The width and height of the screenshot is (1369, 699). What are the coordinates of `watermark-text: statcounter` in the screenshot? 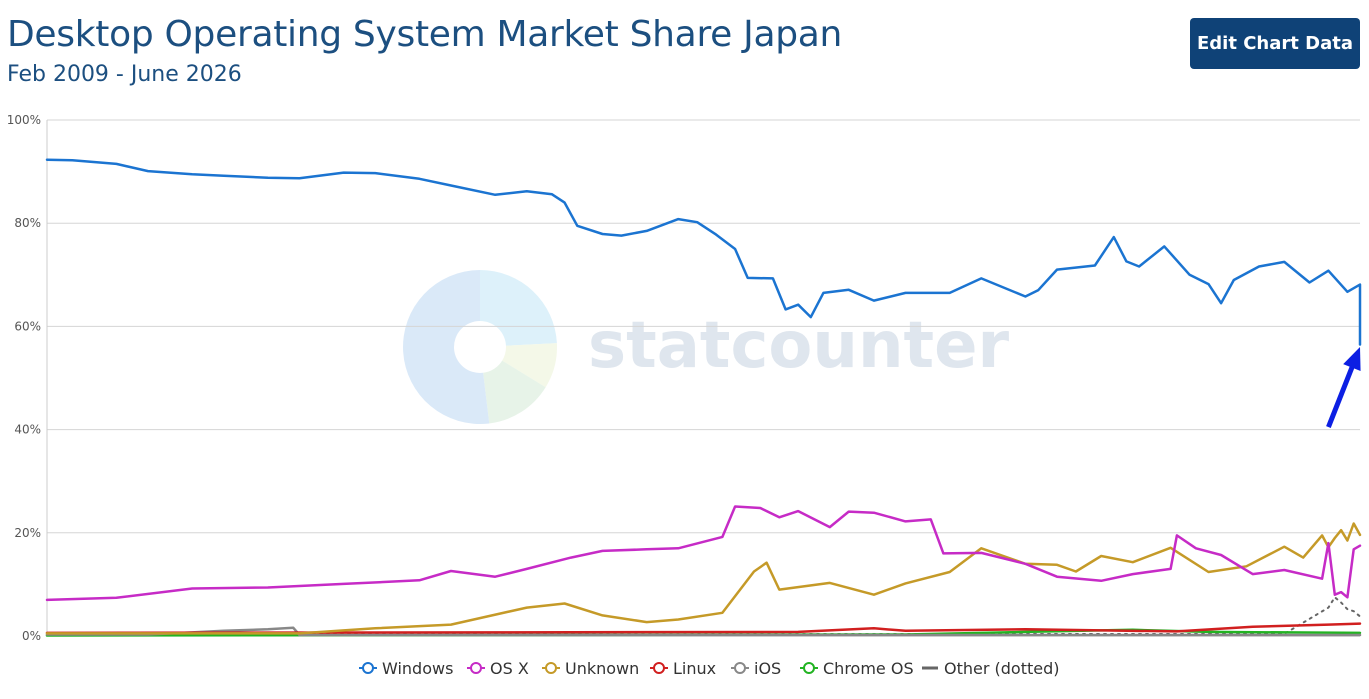 It's located at (799, 346).